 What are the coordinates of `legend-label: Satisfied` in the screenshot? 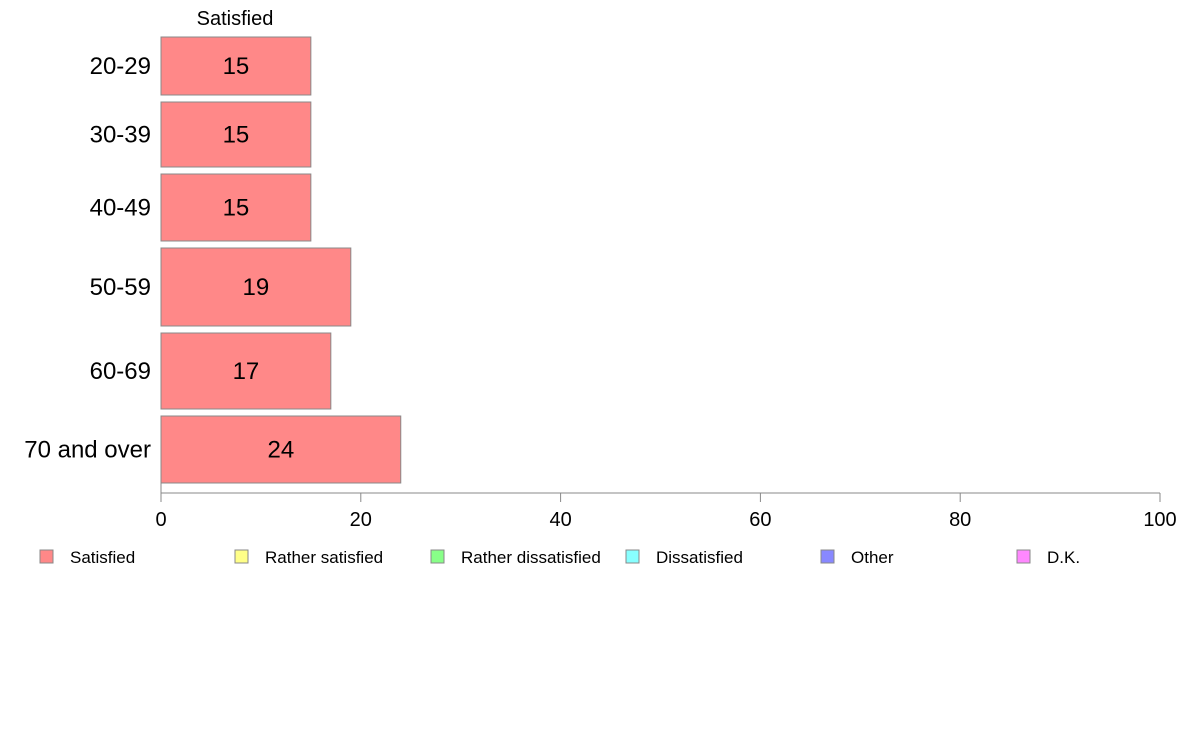 It's located at (102, 557).